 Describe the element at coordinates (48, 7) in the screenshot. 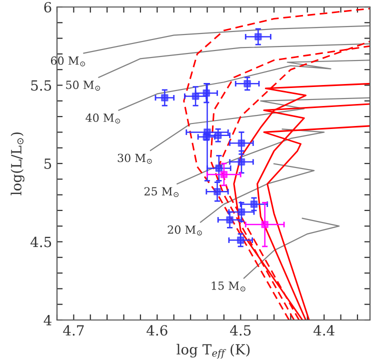

I see `y-tick-label: 6` at that location.